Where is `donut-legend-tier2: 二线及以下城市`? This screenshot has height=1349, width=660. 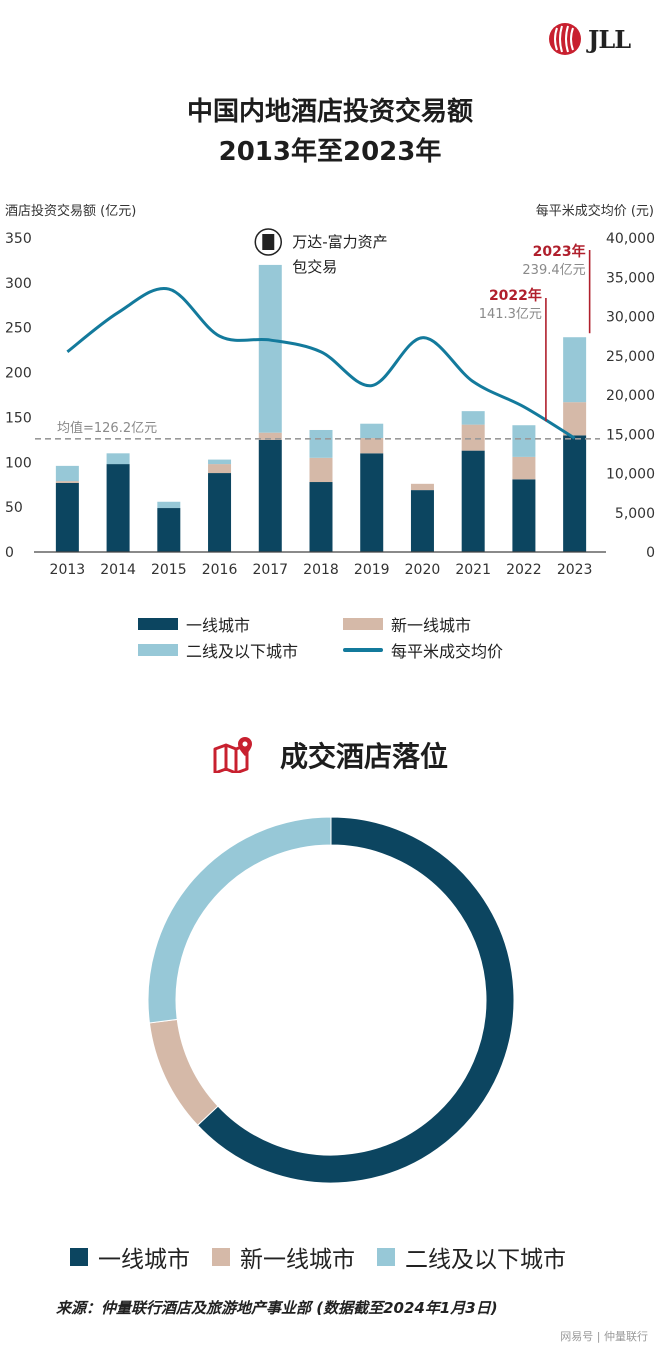
donut-legend-tier2: 二线及以下城市 is located at coordinates (471, 1257).